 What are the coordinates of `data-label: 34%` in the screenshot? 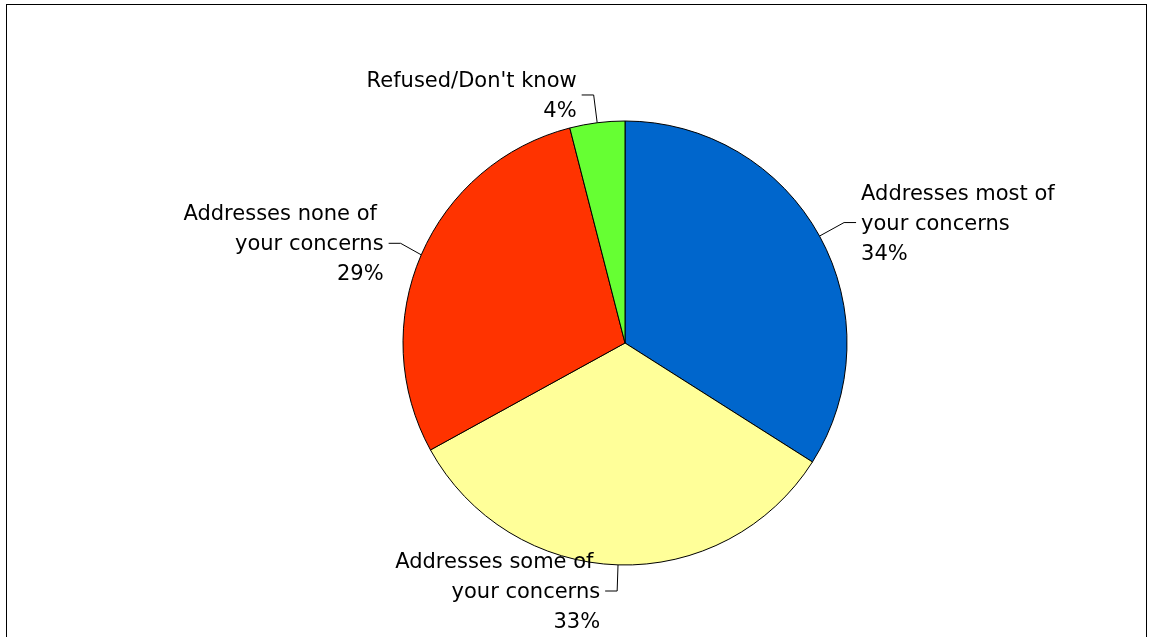 It's located at (884, 252).